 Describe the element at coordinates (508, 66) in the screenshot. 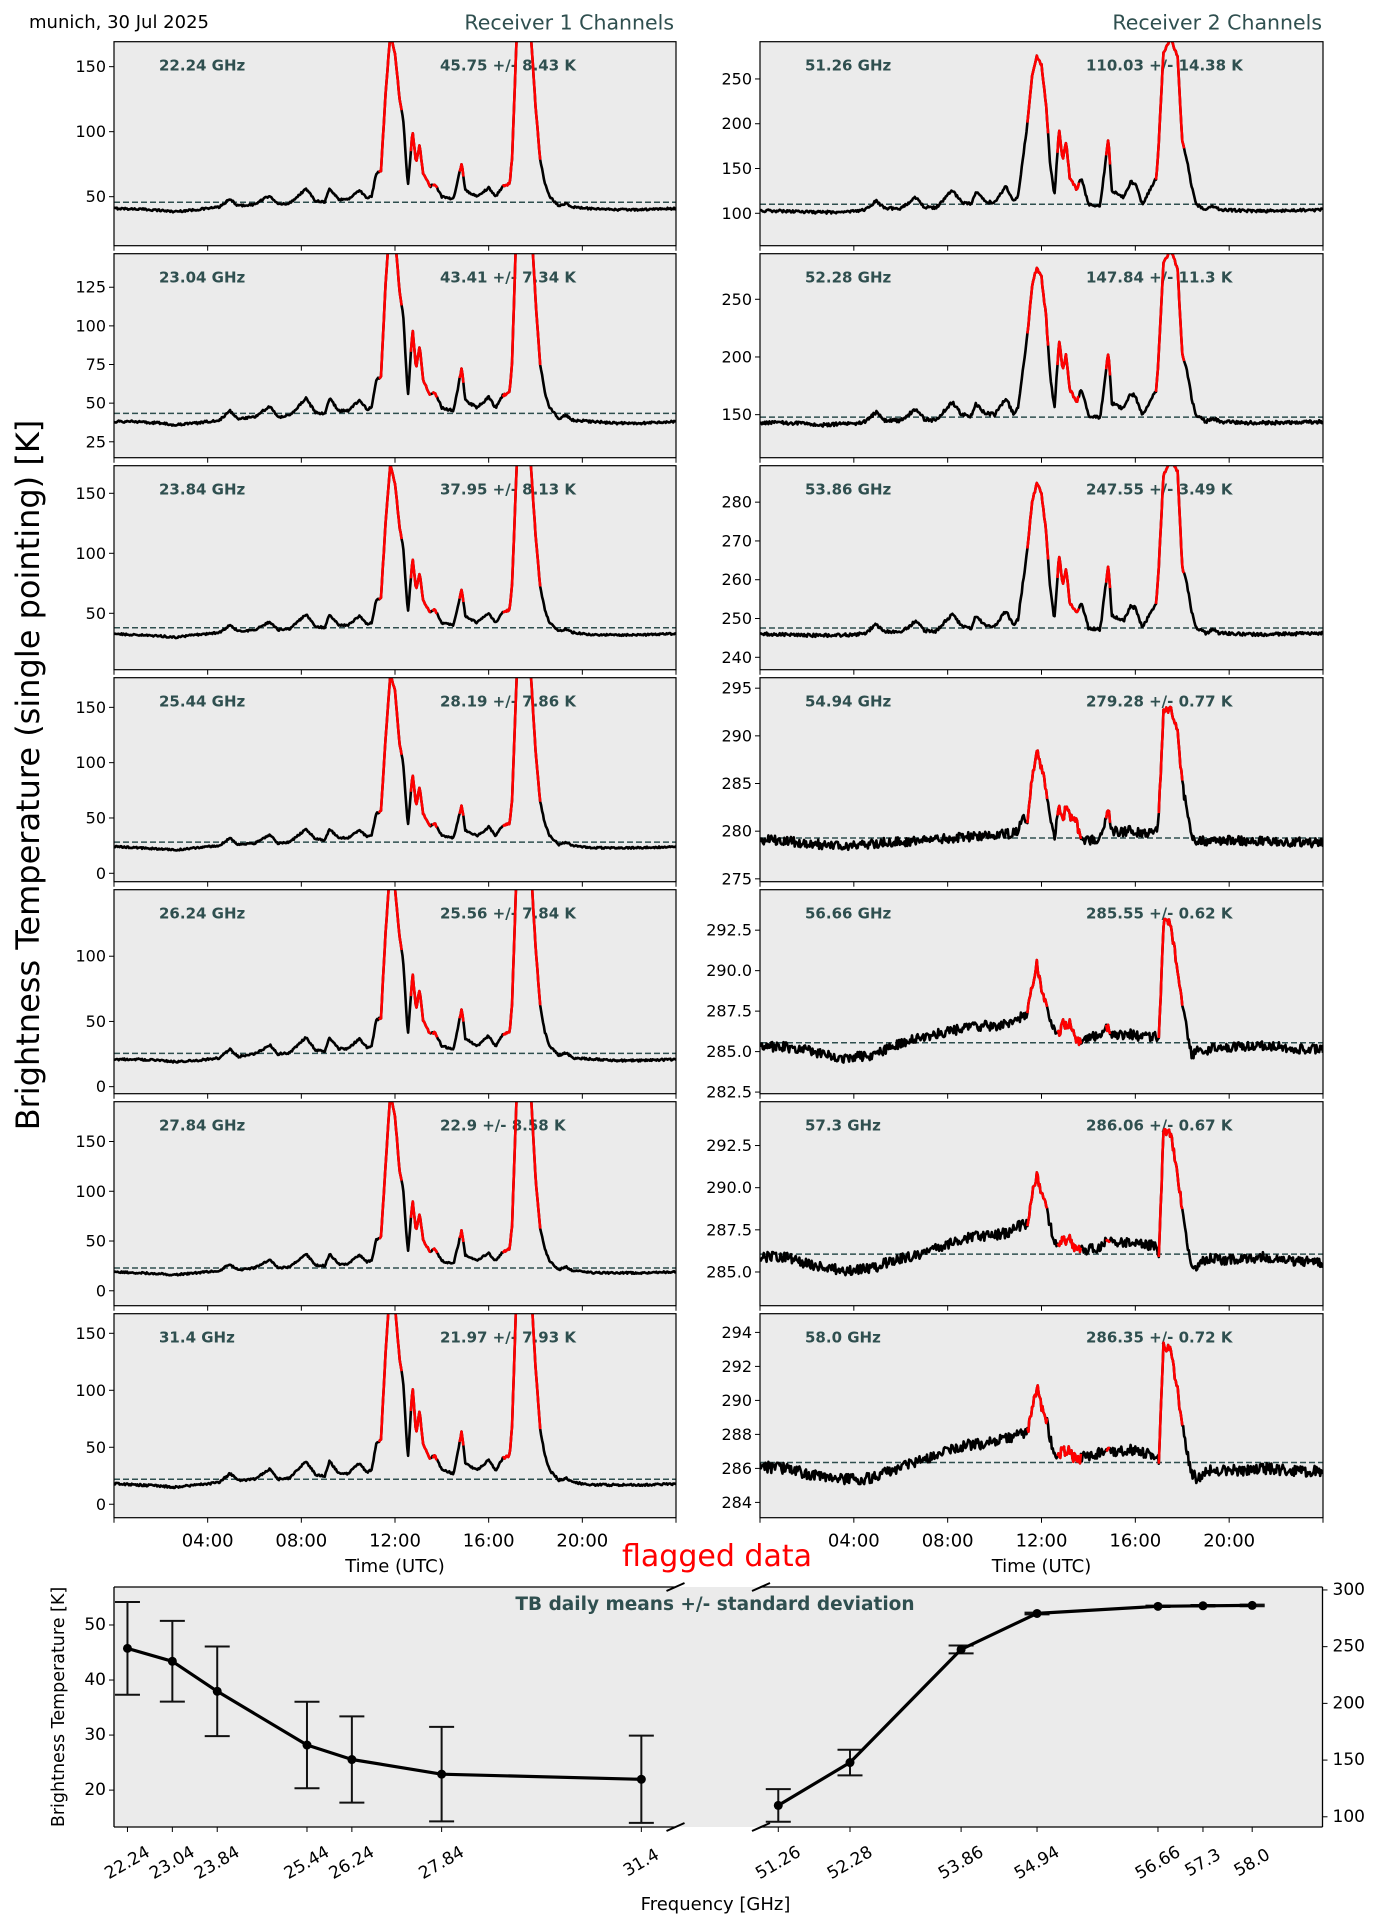

I see `channel-mean-std-label: 45.75 +/- 8.43 K` at that location.